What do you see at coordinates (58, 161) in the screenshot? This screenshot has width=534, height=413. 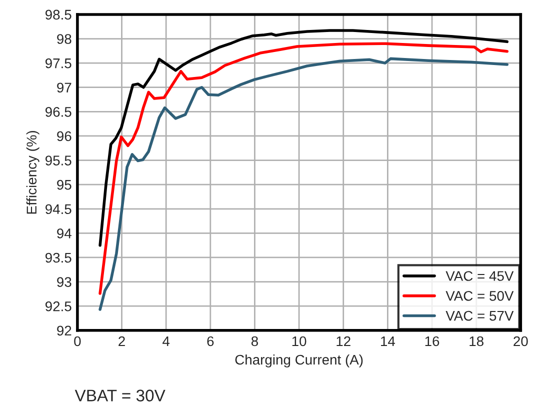 I see `y-tick-label: 95.5` at bounding box center [58, 161].